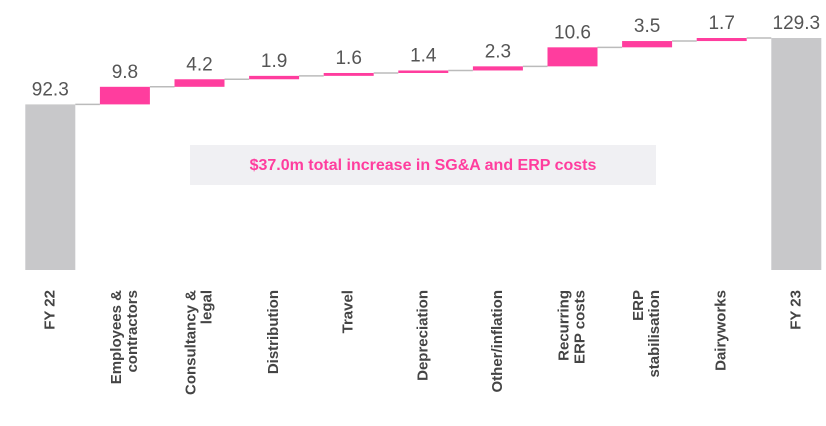 Image resolution: width=826 pixels, height=426 pixels. I want to click on value-label: 1.7, so click(721, 23).